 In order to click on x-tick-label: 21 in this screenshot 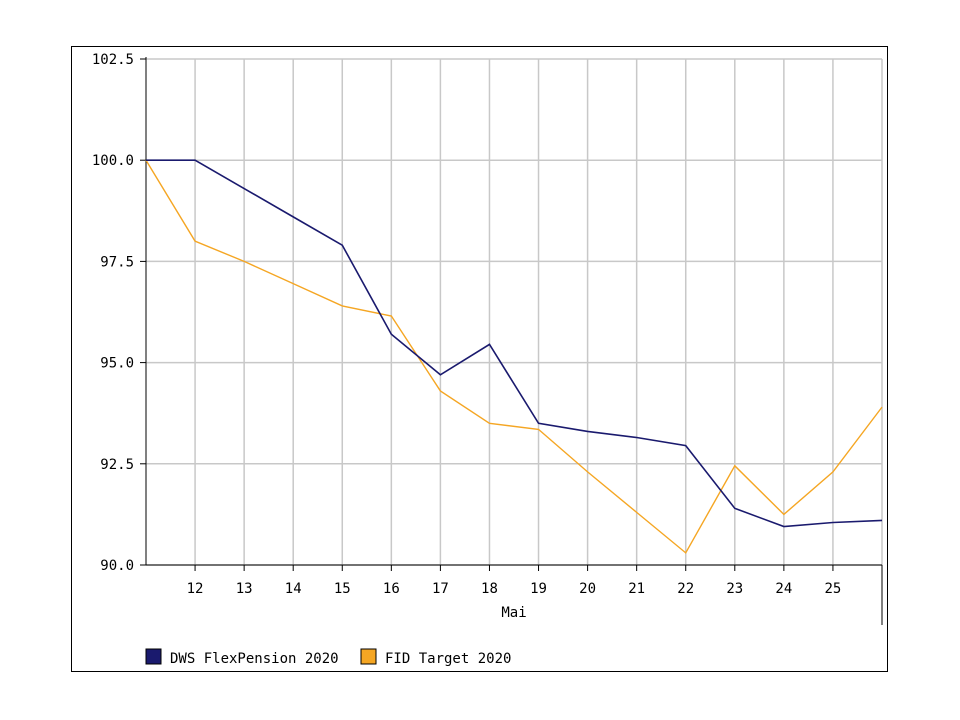, I will do `click(636, 589)`.